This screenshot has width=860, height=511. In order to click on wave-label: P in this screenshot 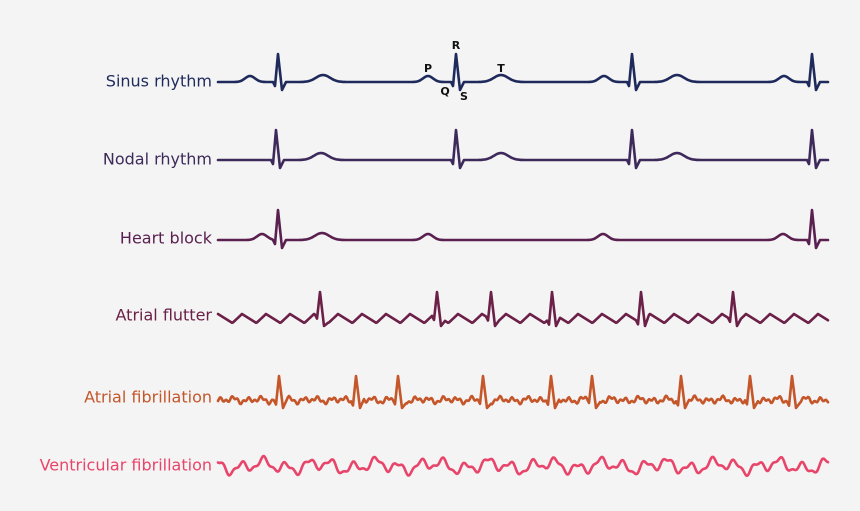, I will do `click(428, 68)`.